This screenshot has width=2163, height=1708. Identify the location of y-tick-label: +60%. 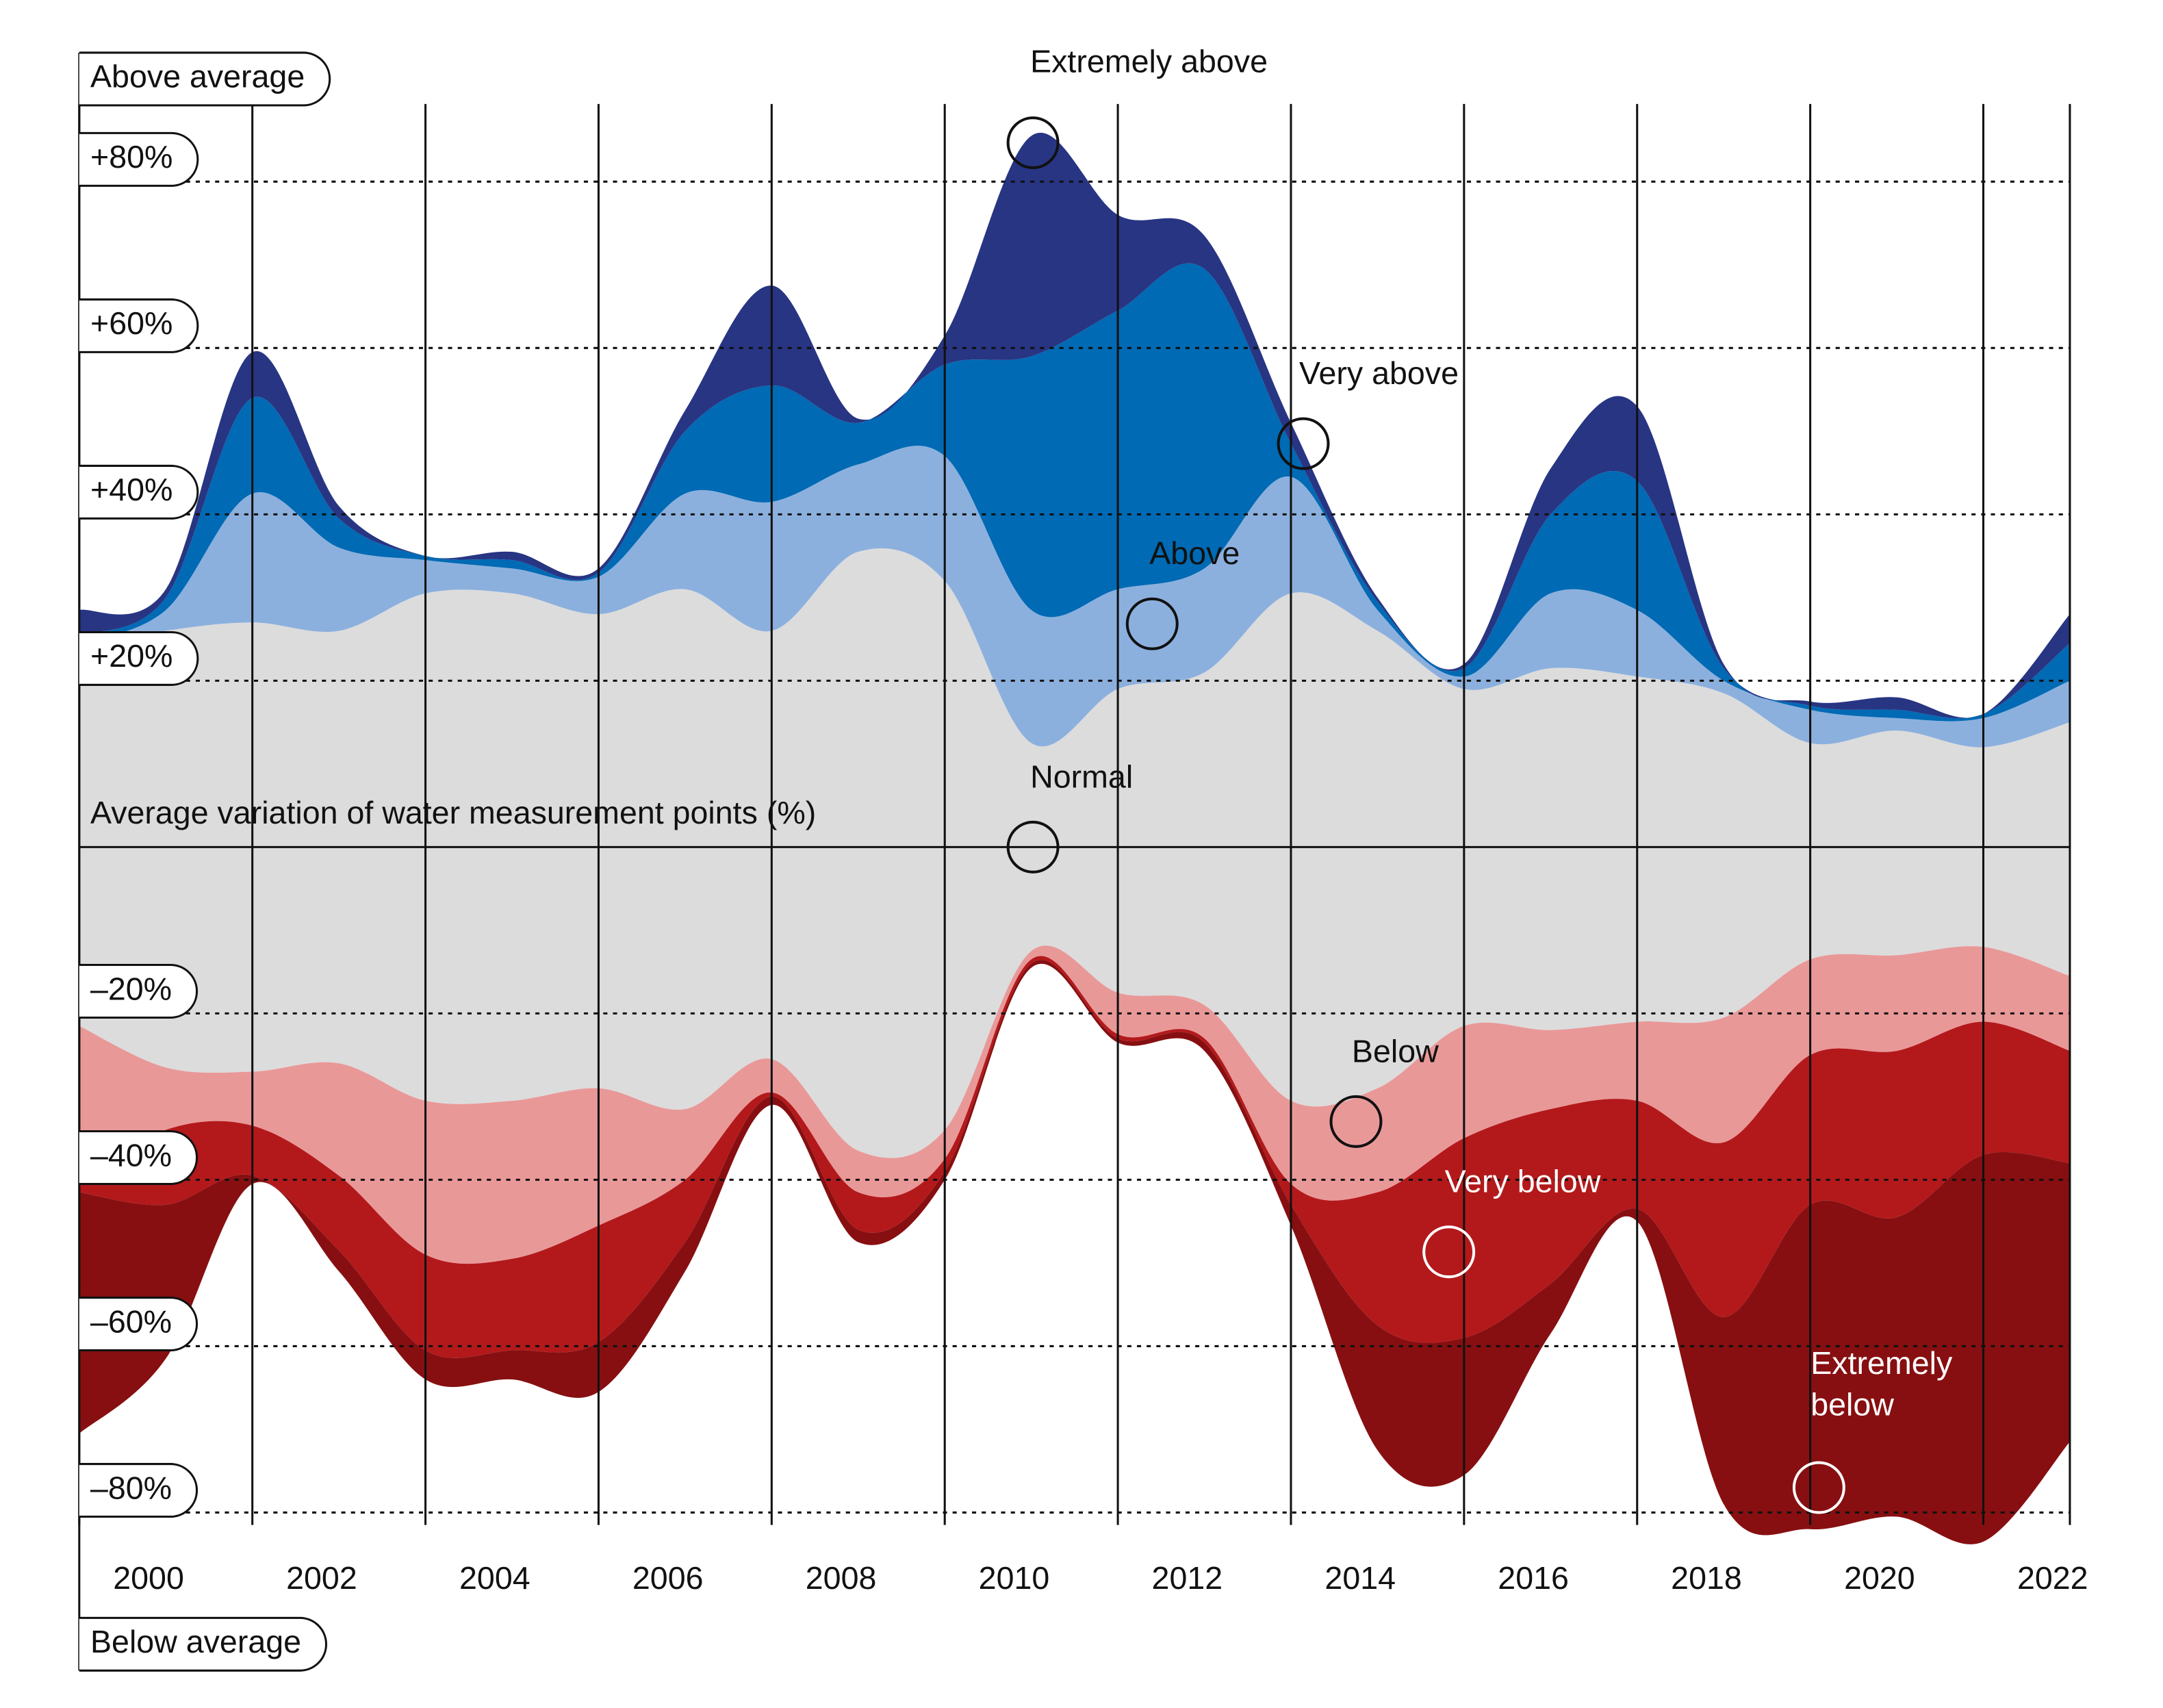
(131, 323).